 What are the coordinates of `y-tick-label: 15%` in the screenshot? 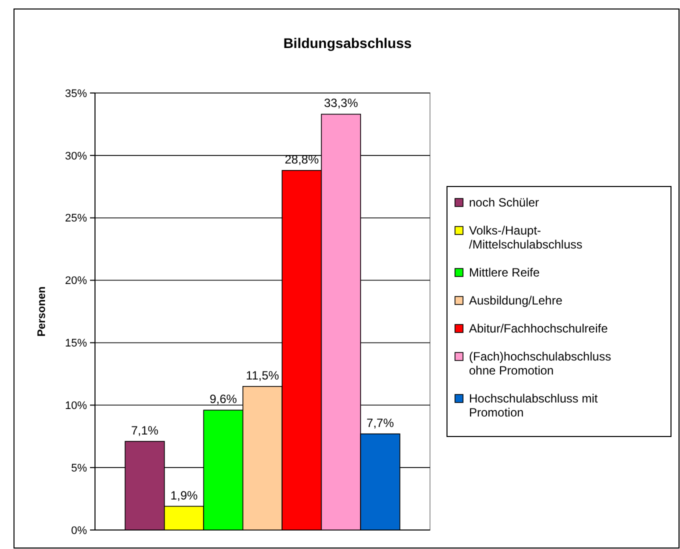 It's located at (76, 344).